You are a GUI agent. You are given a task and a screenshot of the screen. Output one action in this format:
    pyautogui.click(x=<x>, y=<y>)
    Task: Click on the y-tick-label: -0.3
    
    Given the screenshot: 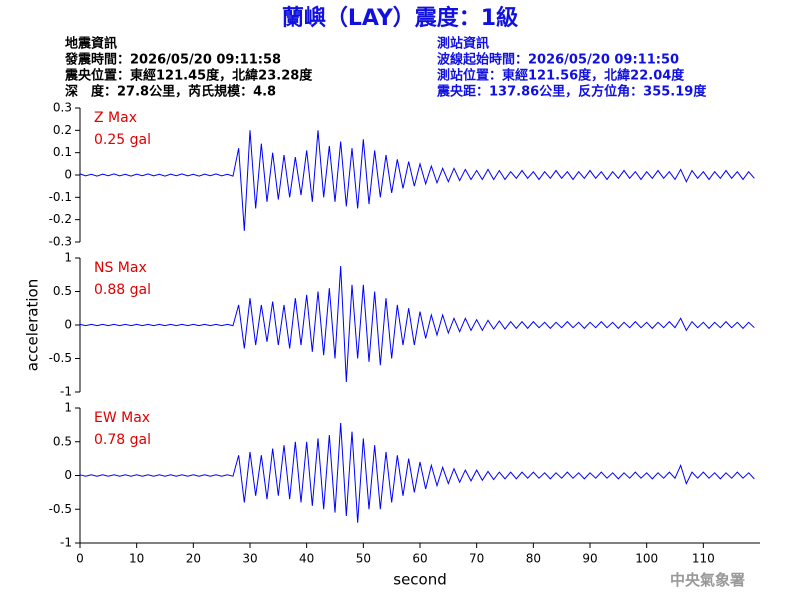 What is the action you would take?
    pyautogui.click(x=60, y=242)
    